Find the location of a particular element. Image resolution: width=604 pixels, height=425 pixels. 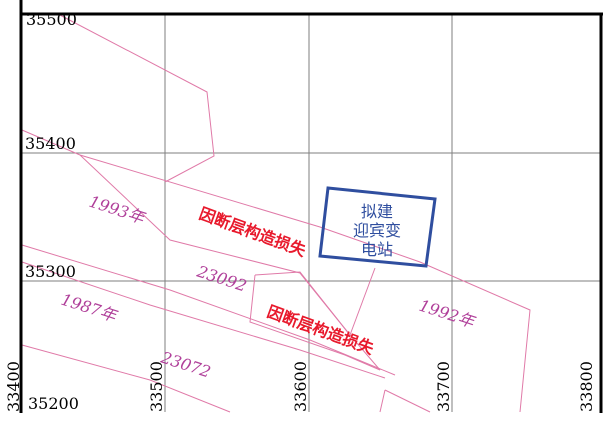

y-label: 35300 is located at coordinates (50, 271).